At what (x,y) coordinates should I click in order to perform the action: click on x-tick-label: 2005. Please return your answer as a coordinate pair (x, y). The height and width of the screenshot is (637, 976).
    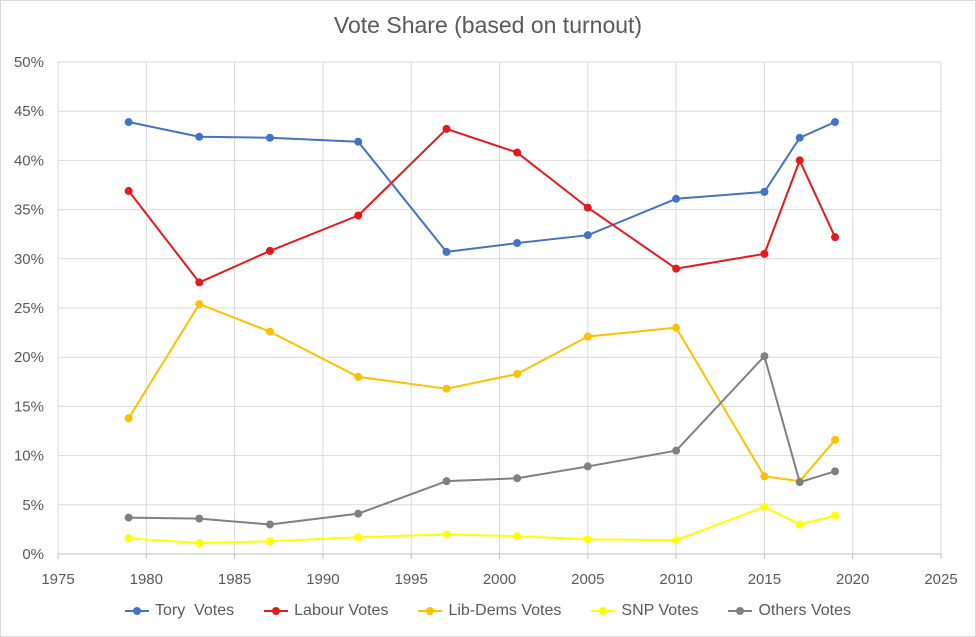
    Looking at the image, I should click on (587, 579).